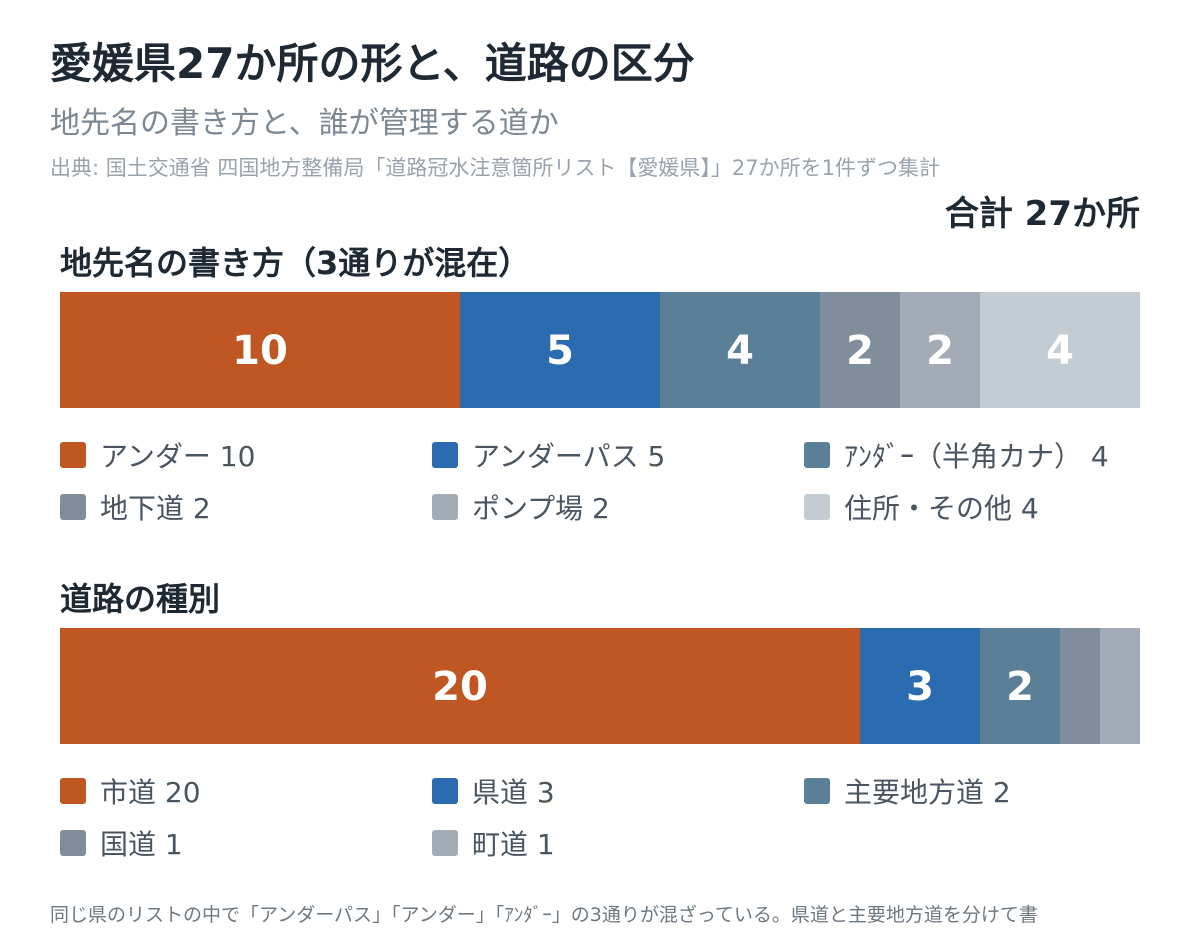  I want to click on segment-value-label: 5, so click(560, 351).